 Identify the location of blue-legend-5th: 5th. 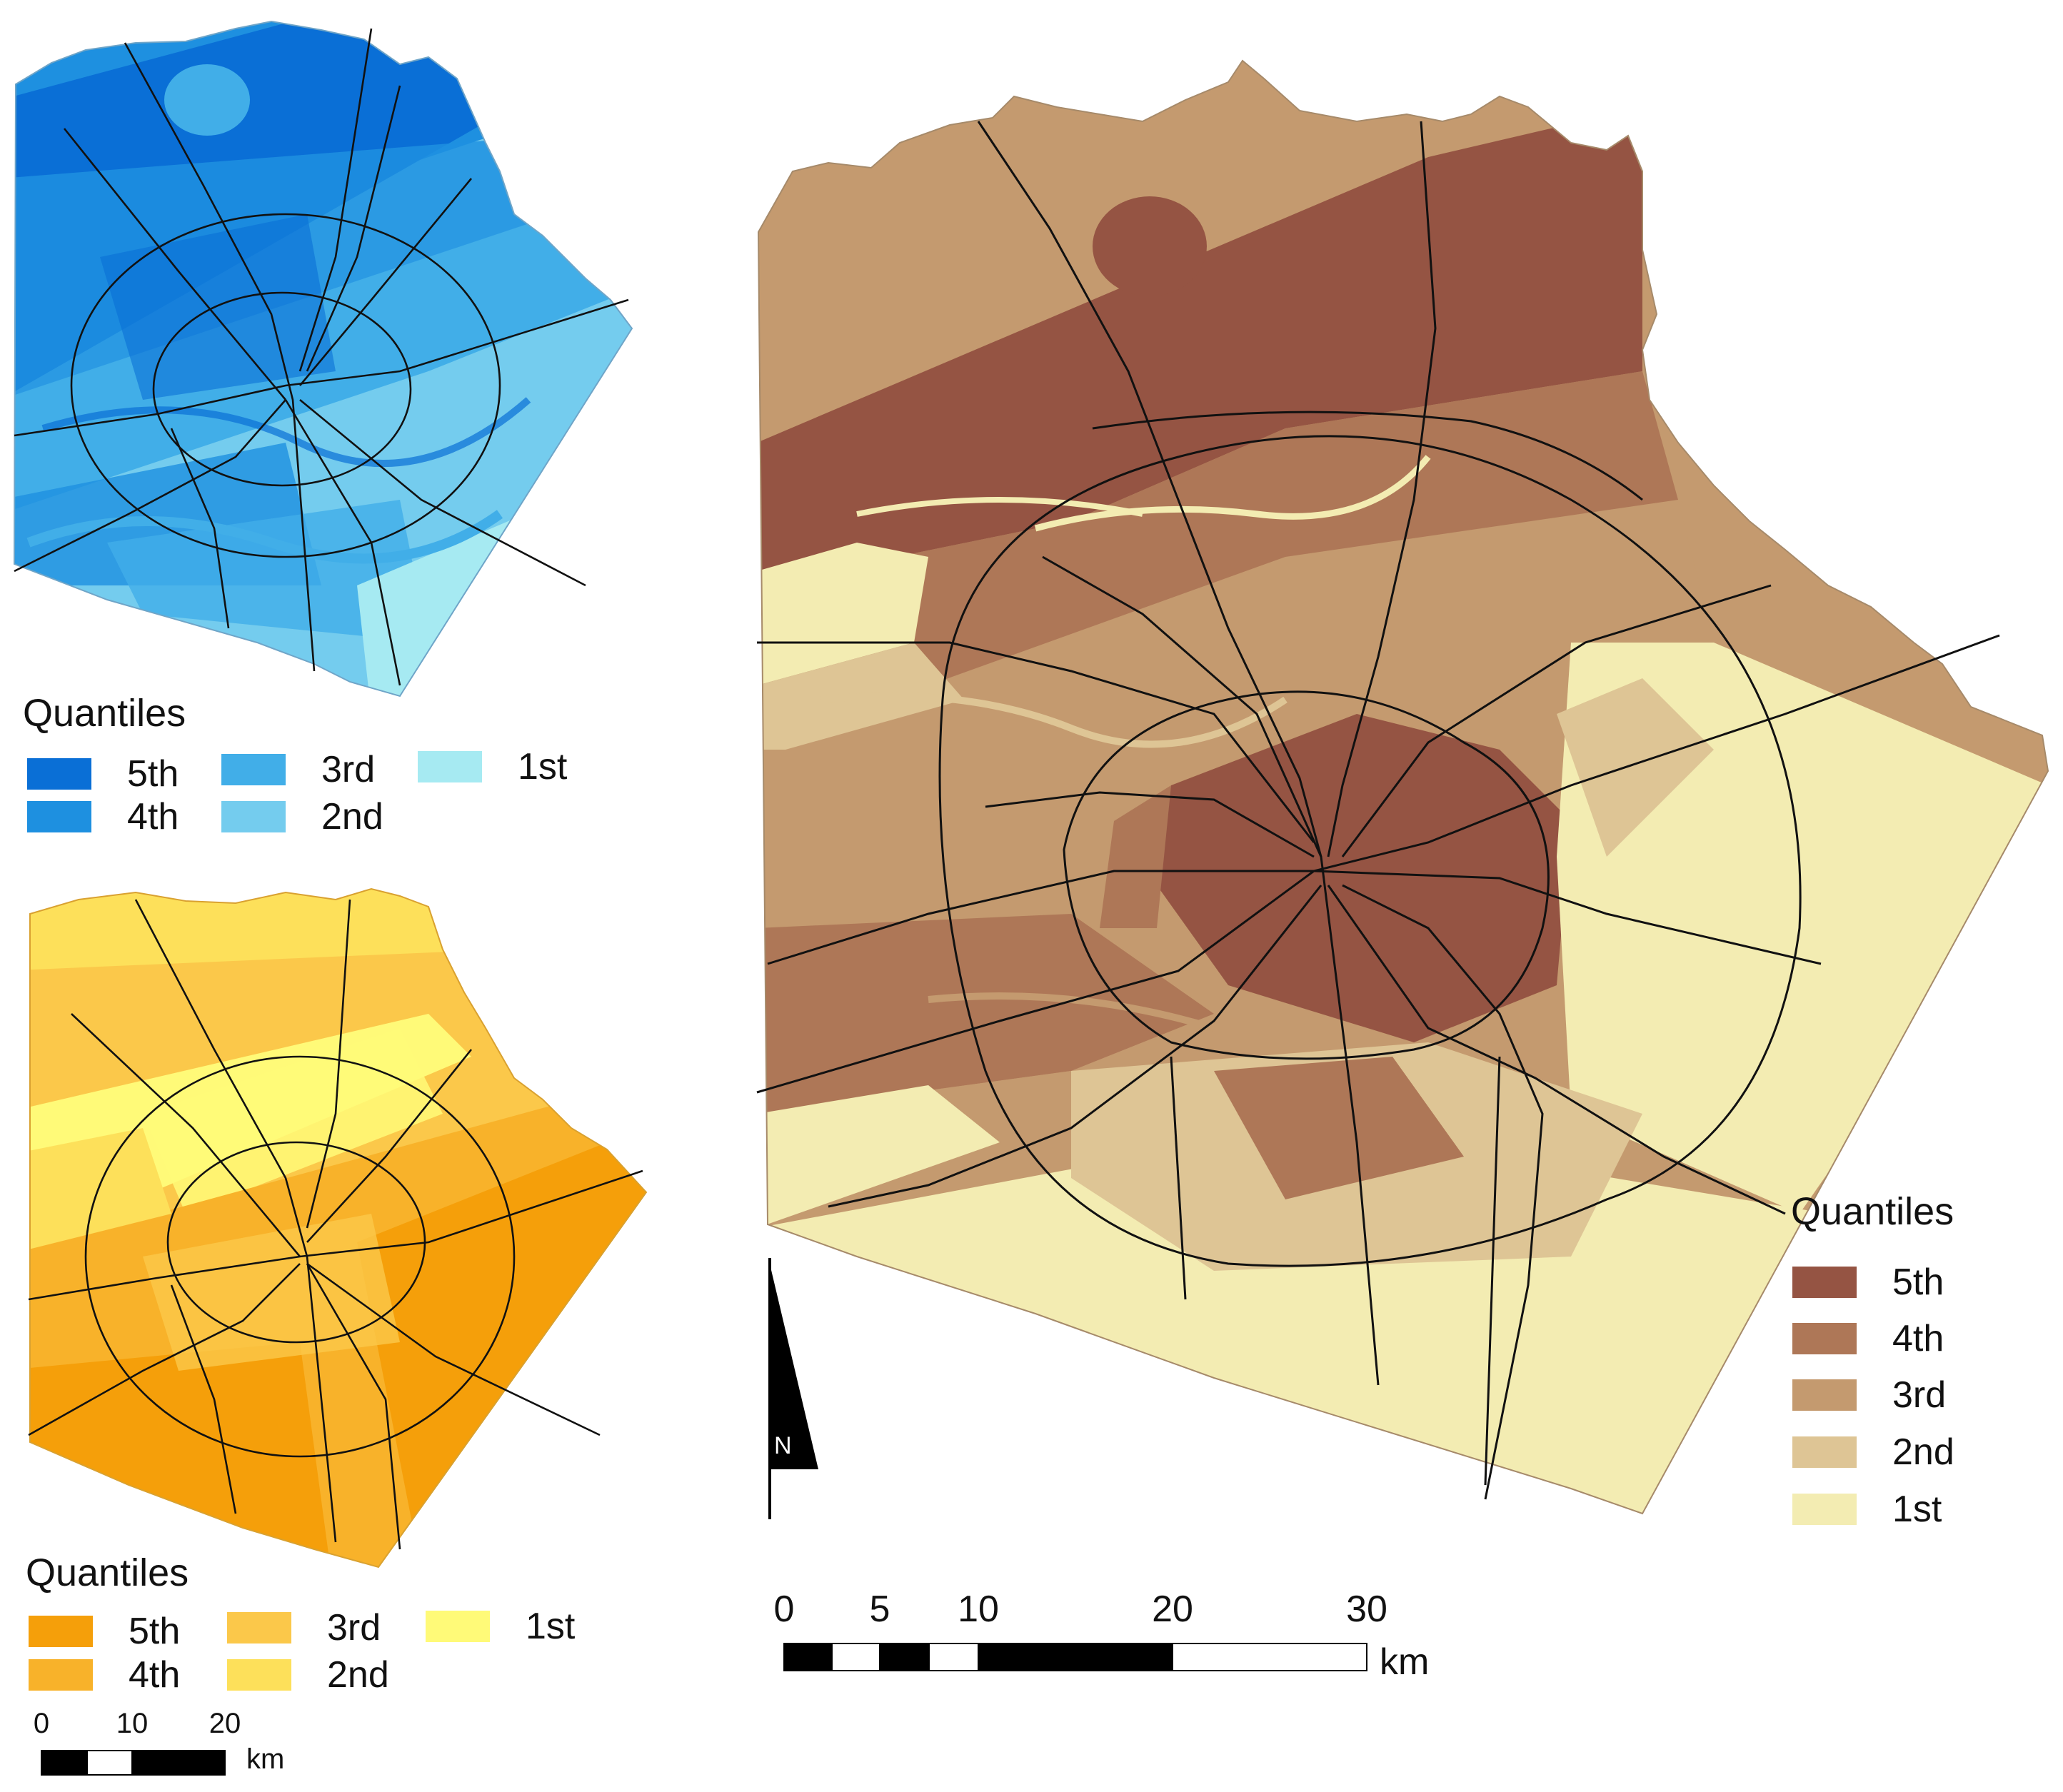
(103, 774).